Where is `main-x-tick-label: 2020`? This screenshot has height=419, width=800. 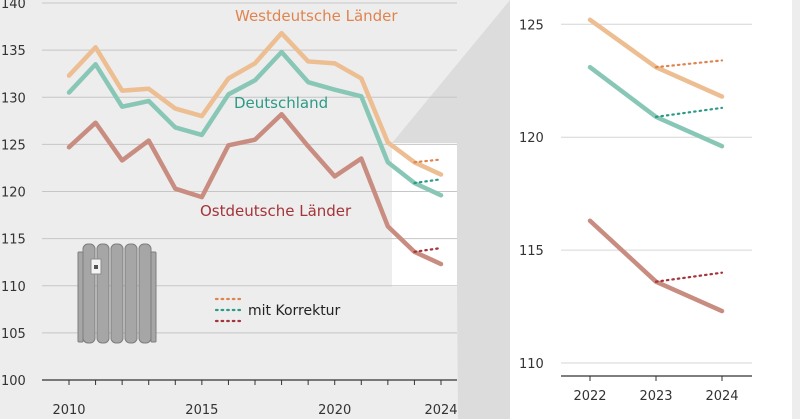 main-x-tick-label: 2020 is located at coordinates (334, 410).